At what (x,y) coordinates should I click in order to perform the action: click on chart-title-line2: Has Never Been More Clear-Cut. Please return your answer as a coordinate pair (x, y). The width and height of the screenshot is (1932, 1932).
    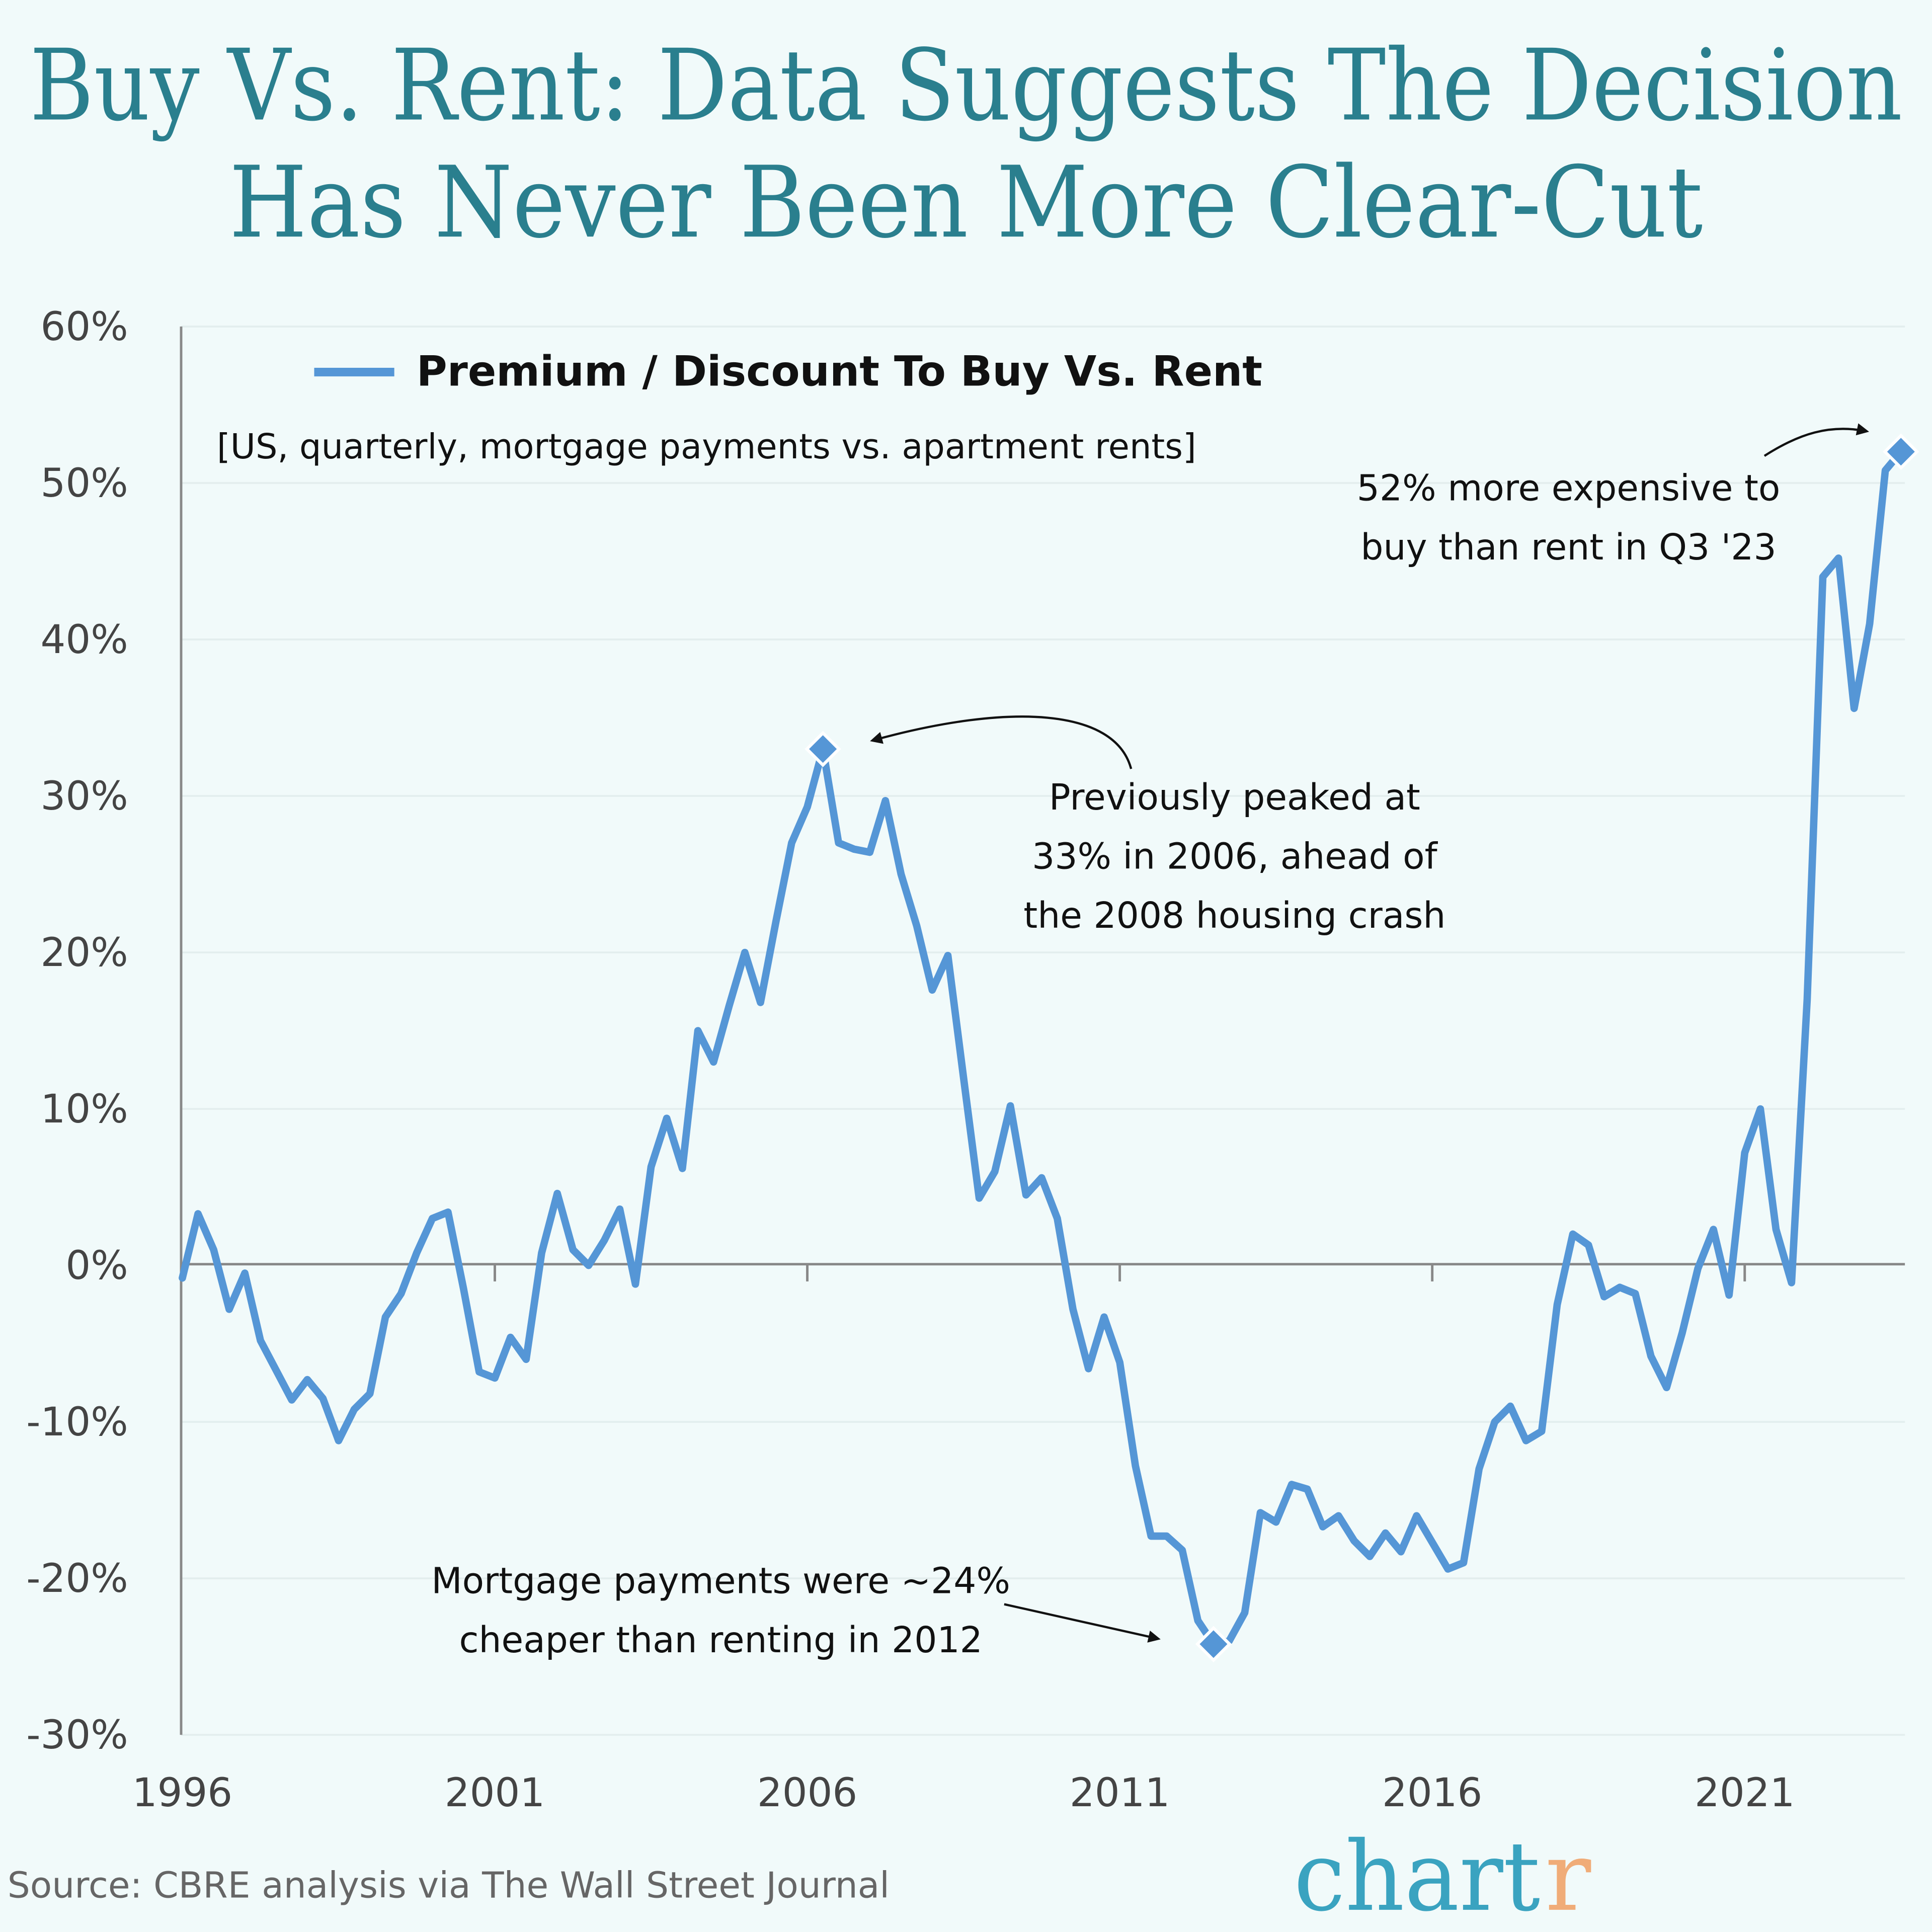
    Looking at the image, I should click on (966, 202).